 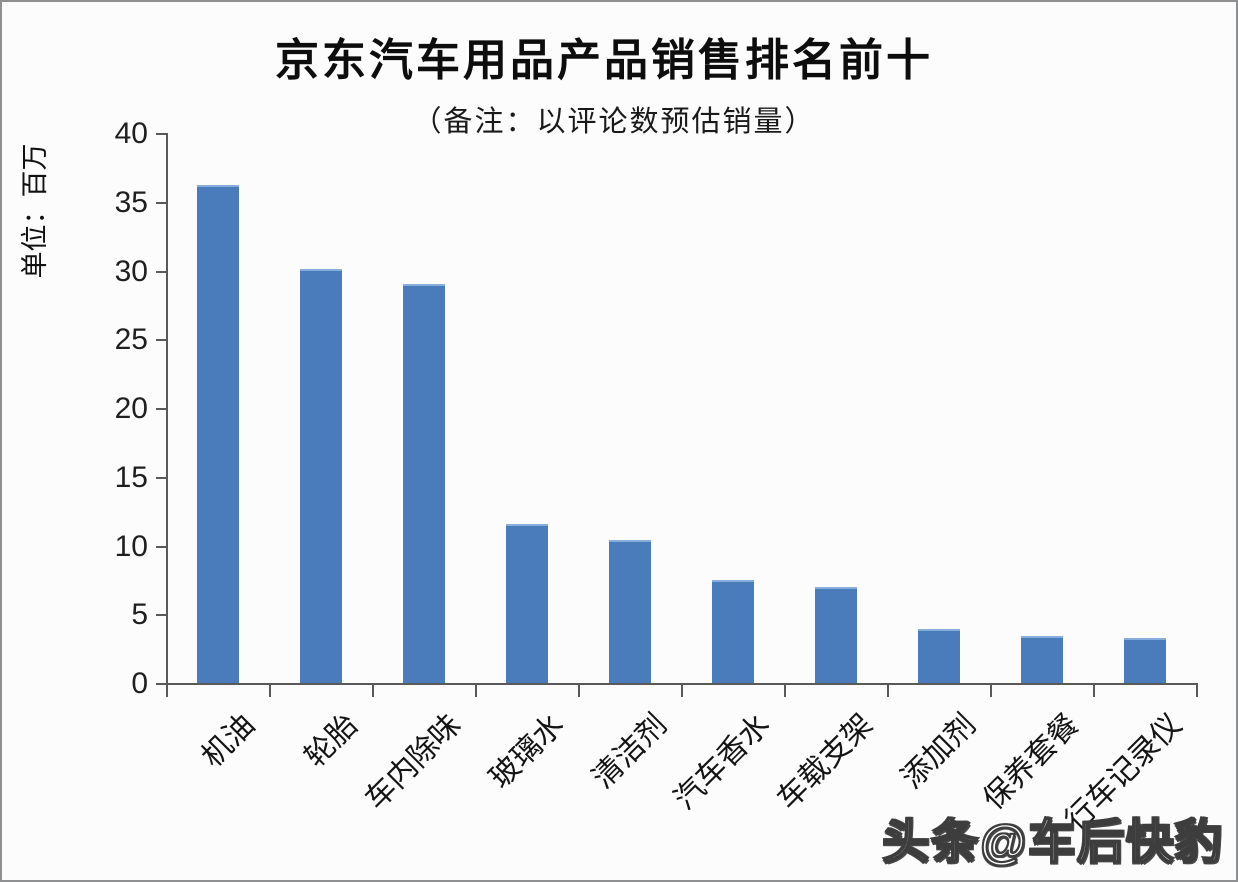 I want to click on y-tick-label: 5, so click(x=139, y=615).